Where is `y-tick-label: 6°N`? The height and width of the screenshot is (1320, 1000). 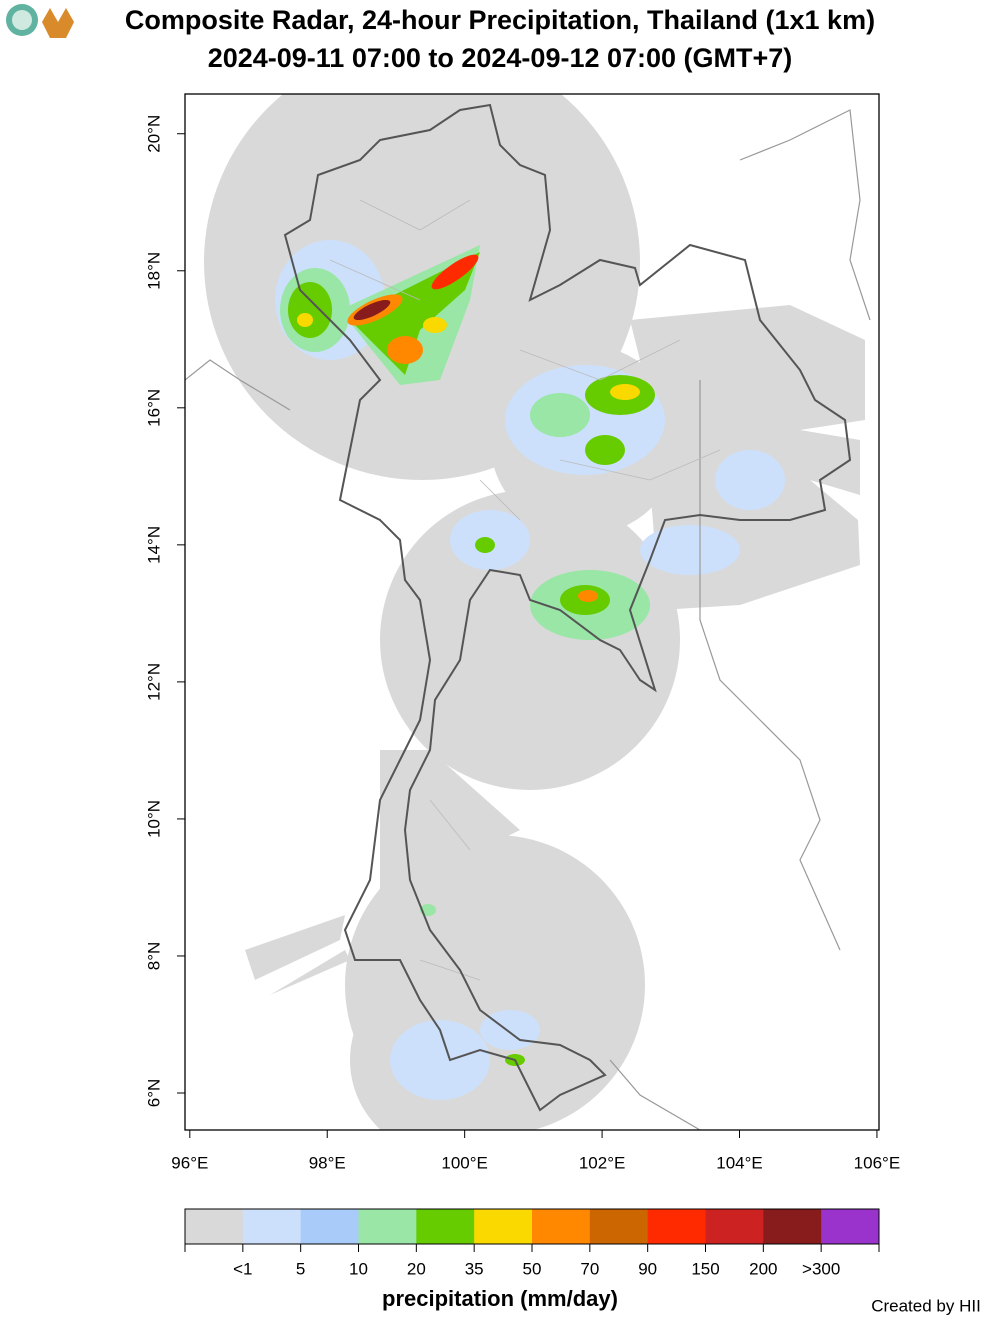
y-tick-label: 6°N is located at coordinates (153, 1093).